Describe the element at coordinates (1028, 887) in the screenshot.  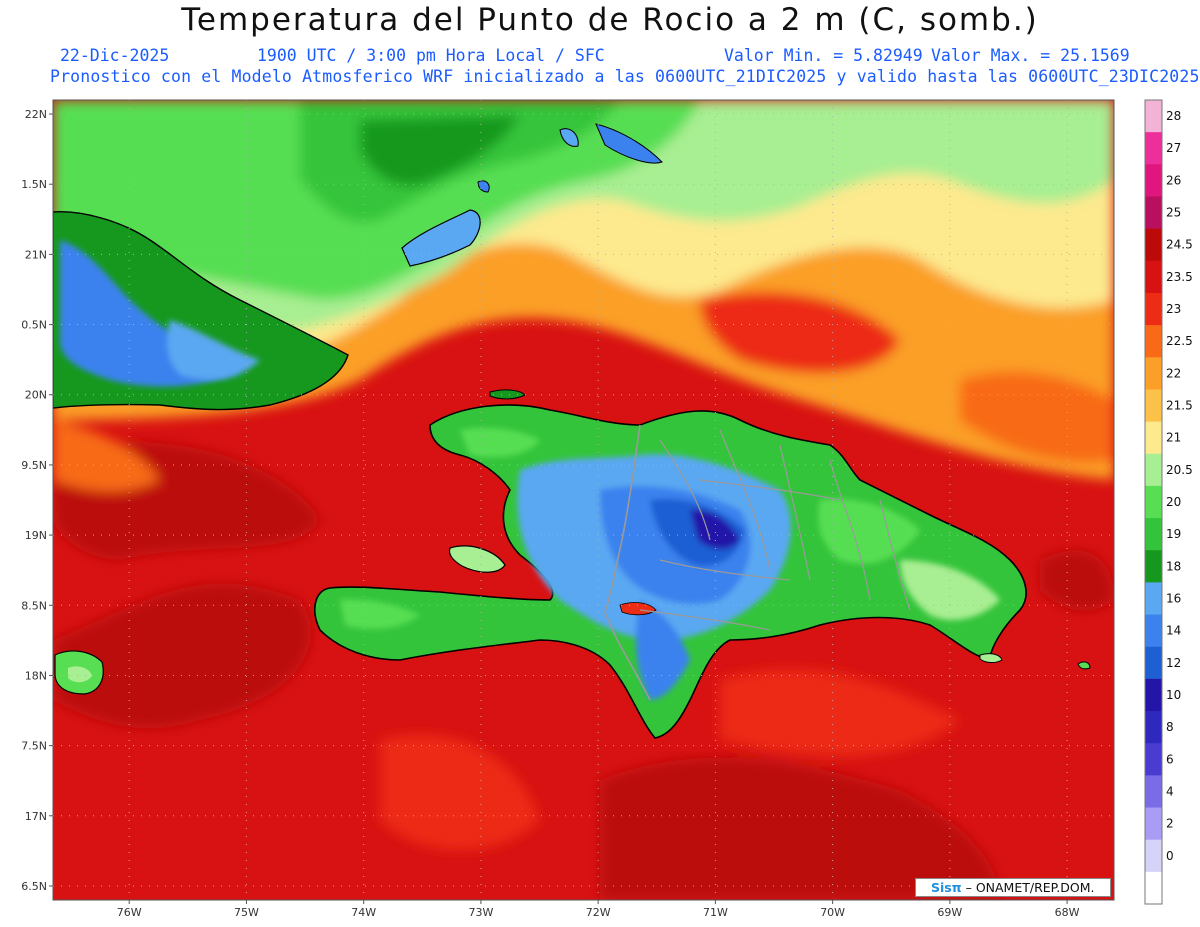
I see `credit-text: – ONAMET/REP.DOM.` at that location.